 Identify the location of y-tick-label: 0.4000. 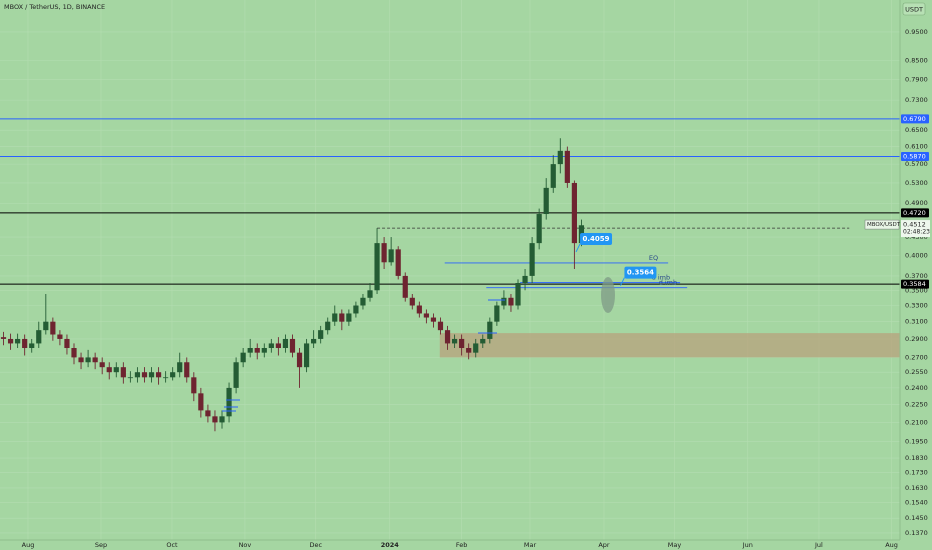
(916, 256).